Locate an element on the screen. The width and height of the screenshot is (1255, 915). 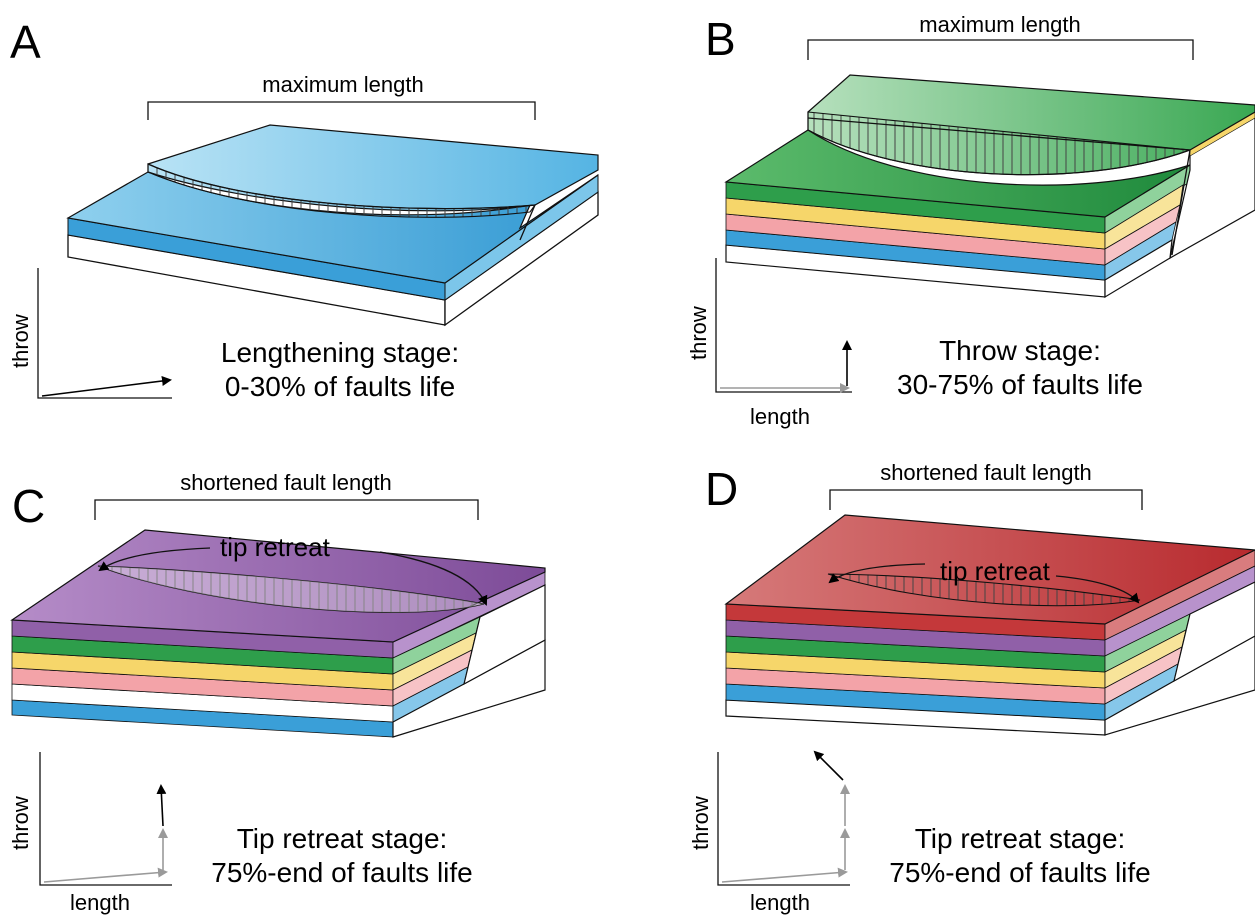
length-bracket-c: shortened fault length is located at coordinates (286, 495).